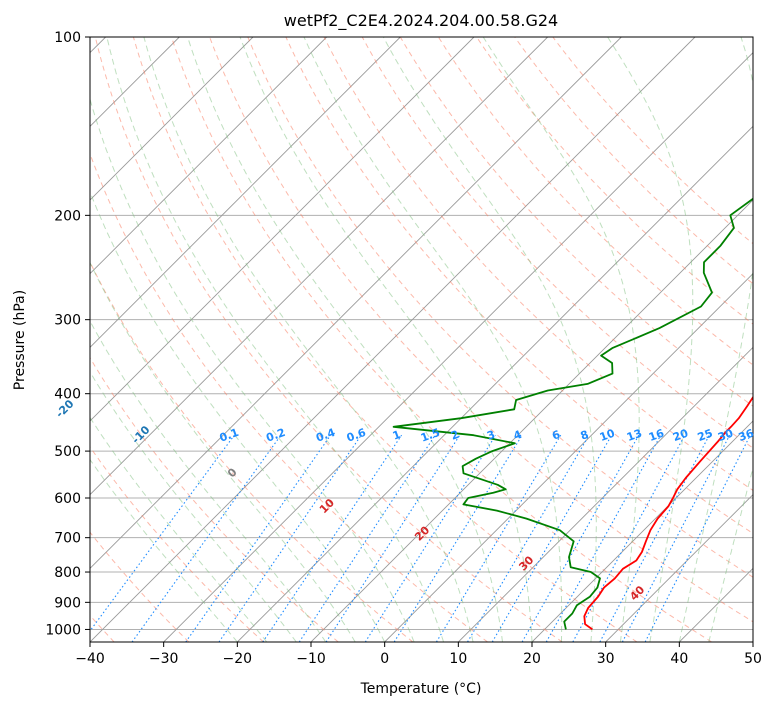 This screenshot has height=708, width=775. I want to click on mixing-ratio-label: 1.5, so click(430, 435).